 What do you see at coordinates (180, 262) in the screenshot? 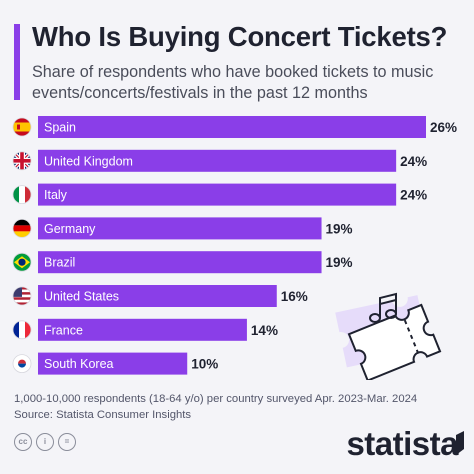
I see `bar-brazil` at bounding box center [180, 262].